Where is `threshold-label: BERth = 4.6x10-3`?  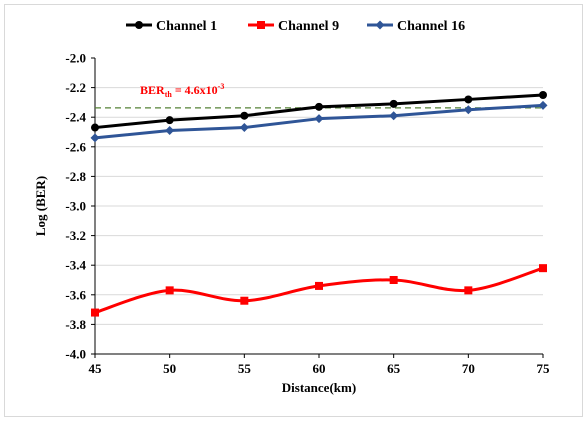
threshold-label: BERth = 4.6x10-3 is located at coordinates (182, 90).